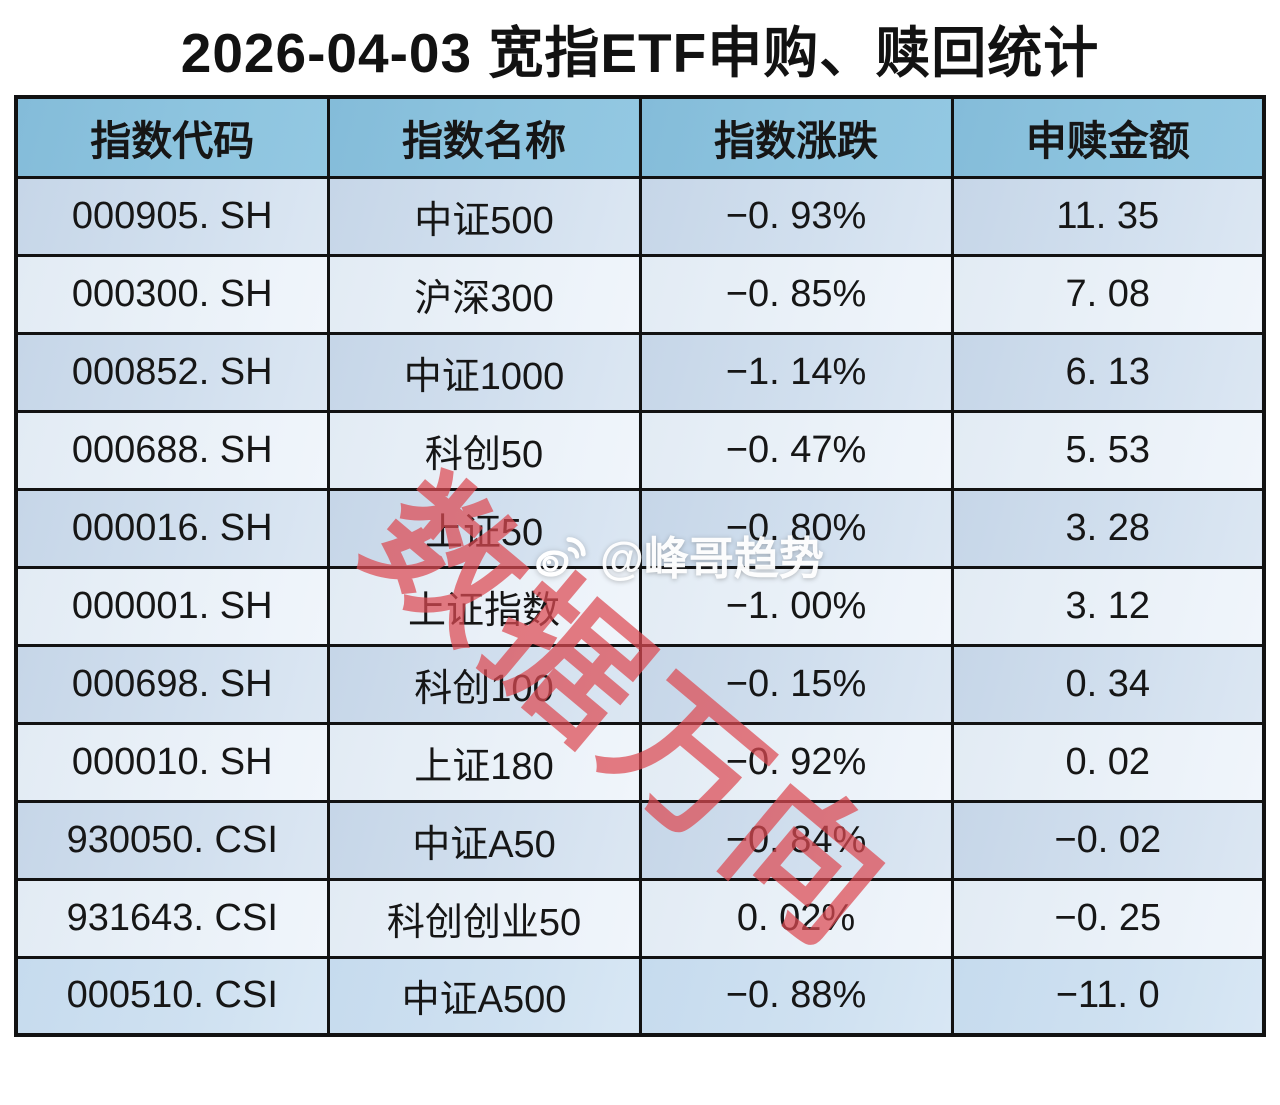 The height and width of the screenshot is (1105, 1280). Describe the element at coordinates (1108, 137) in the screenshot. I see `col-header-amount: 申赎金额` at that location.